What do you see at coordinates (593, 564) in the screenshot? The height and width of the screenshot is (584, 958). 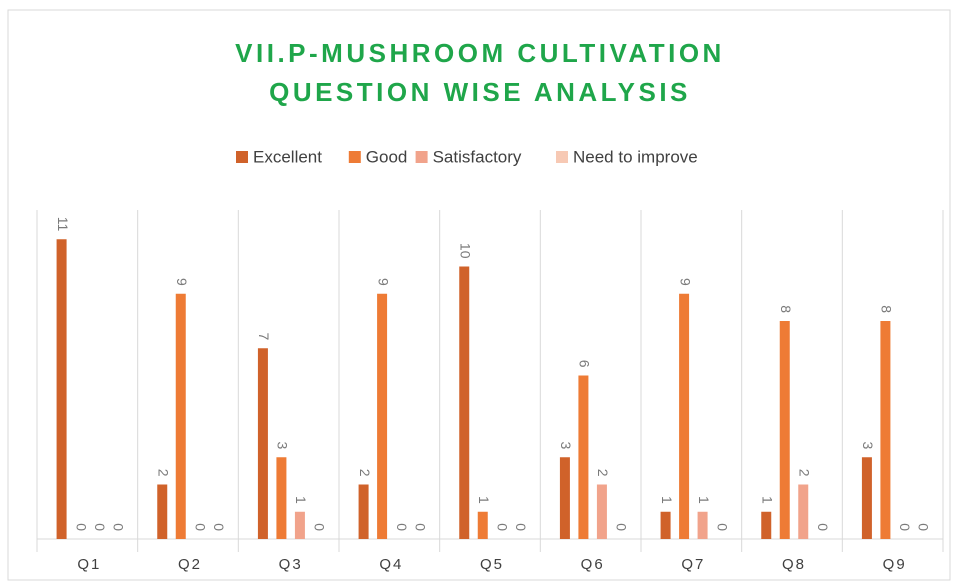 I see `x-tick-label: Q6` at bounding box center [593, 564].